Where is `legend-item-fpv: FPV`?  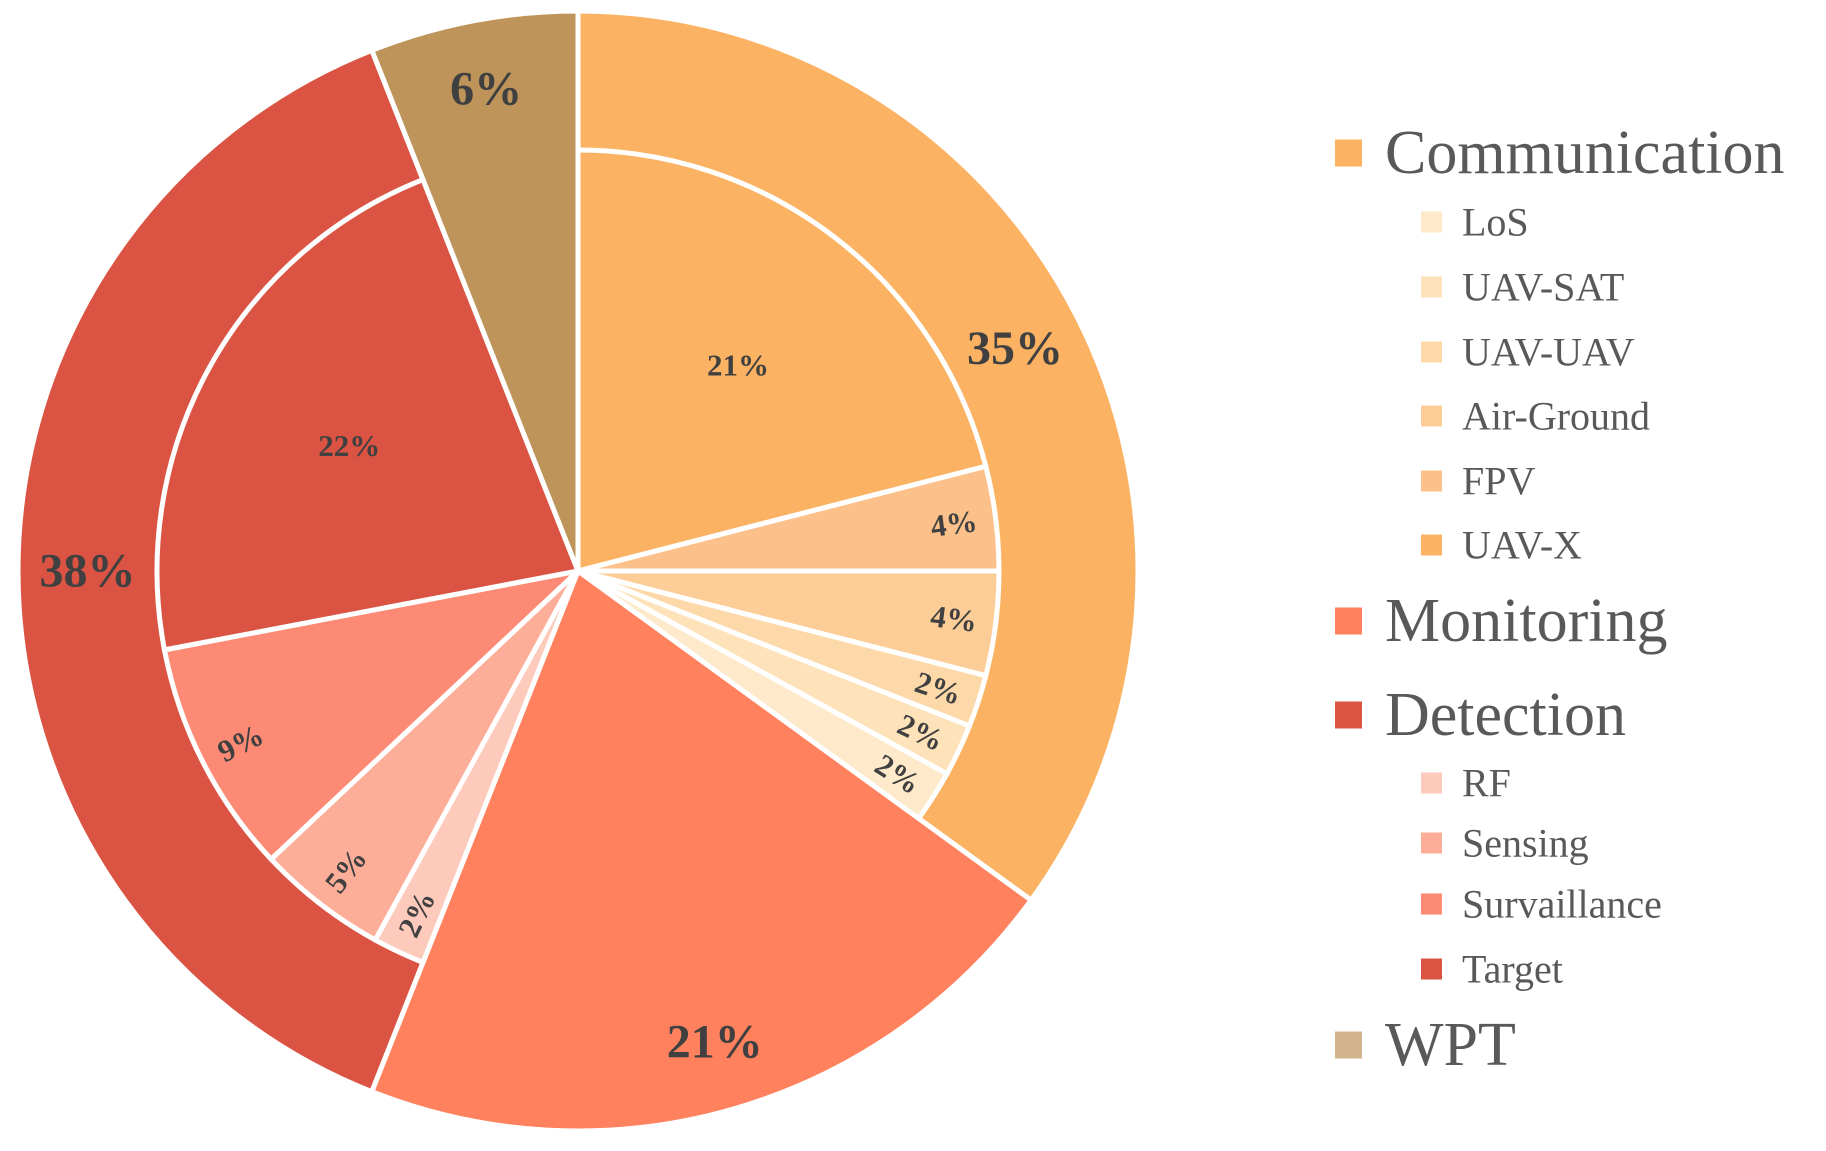 legend-item-fpv: FPV is located at coordinates (1478, 481).